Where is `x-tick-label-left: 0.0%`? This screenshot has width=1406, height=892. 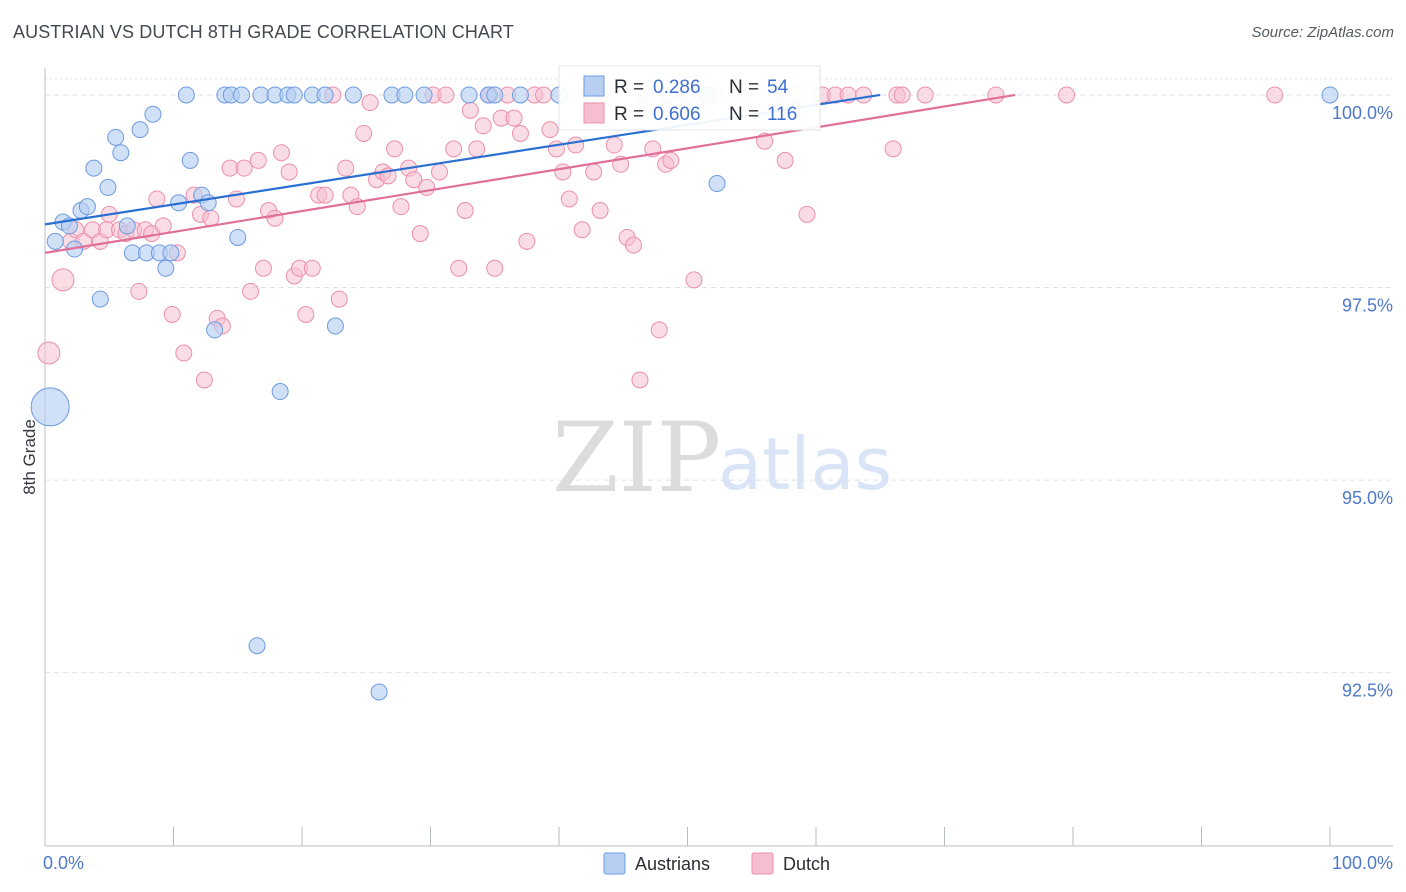
x-tick-label-left: 0.0% is located at coordinates (63, 863).